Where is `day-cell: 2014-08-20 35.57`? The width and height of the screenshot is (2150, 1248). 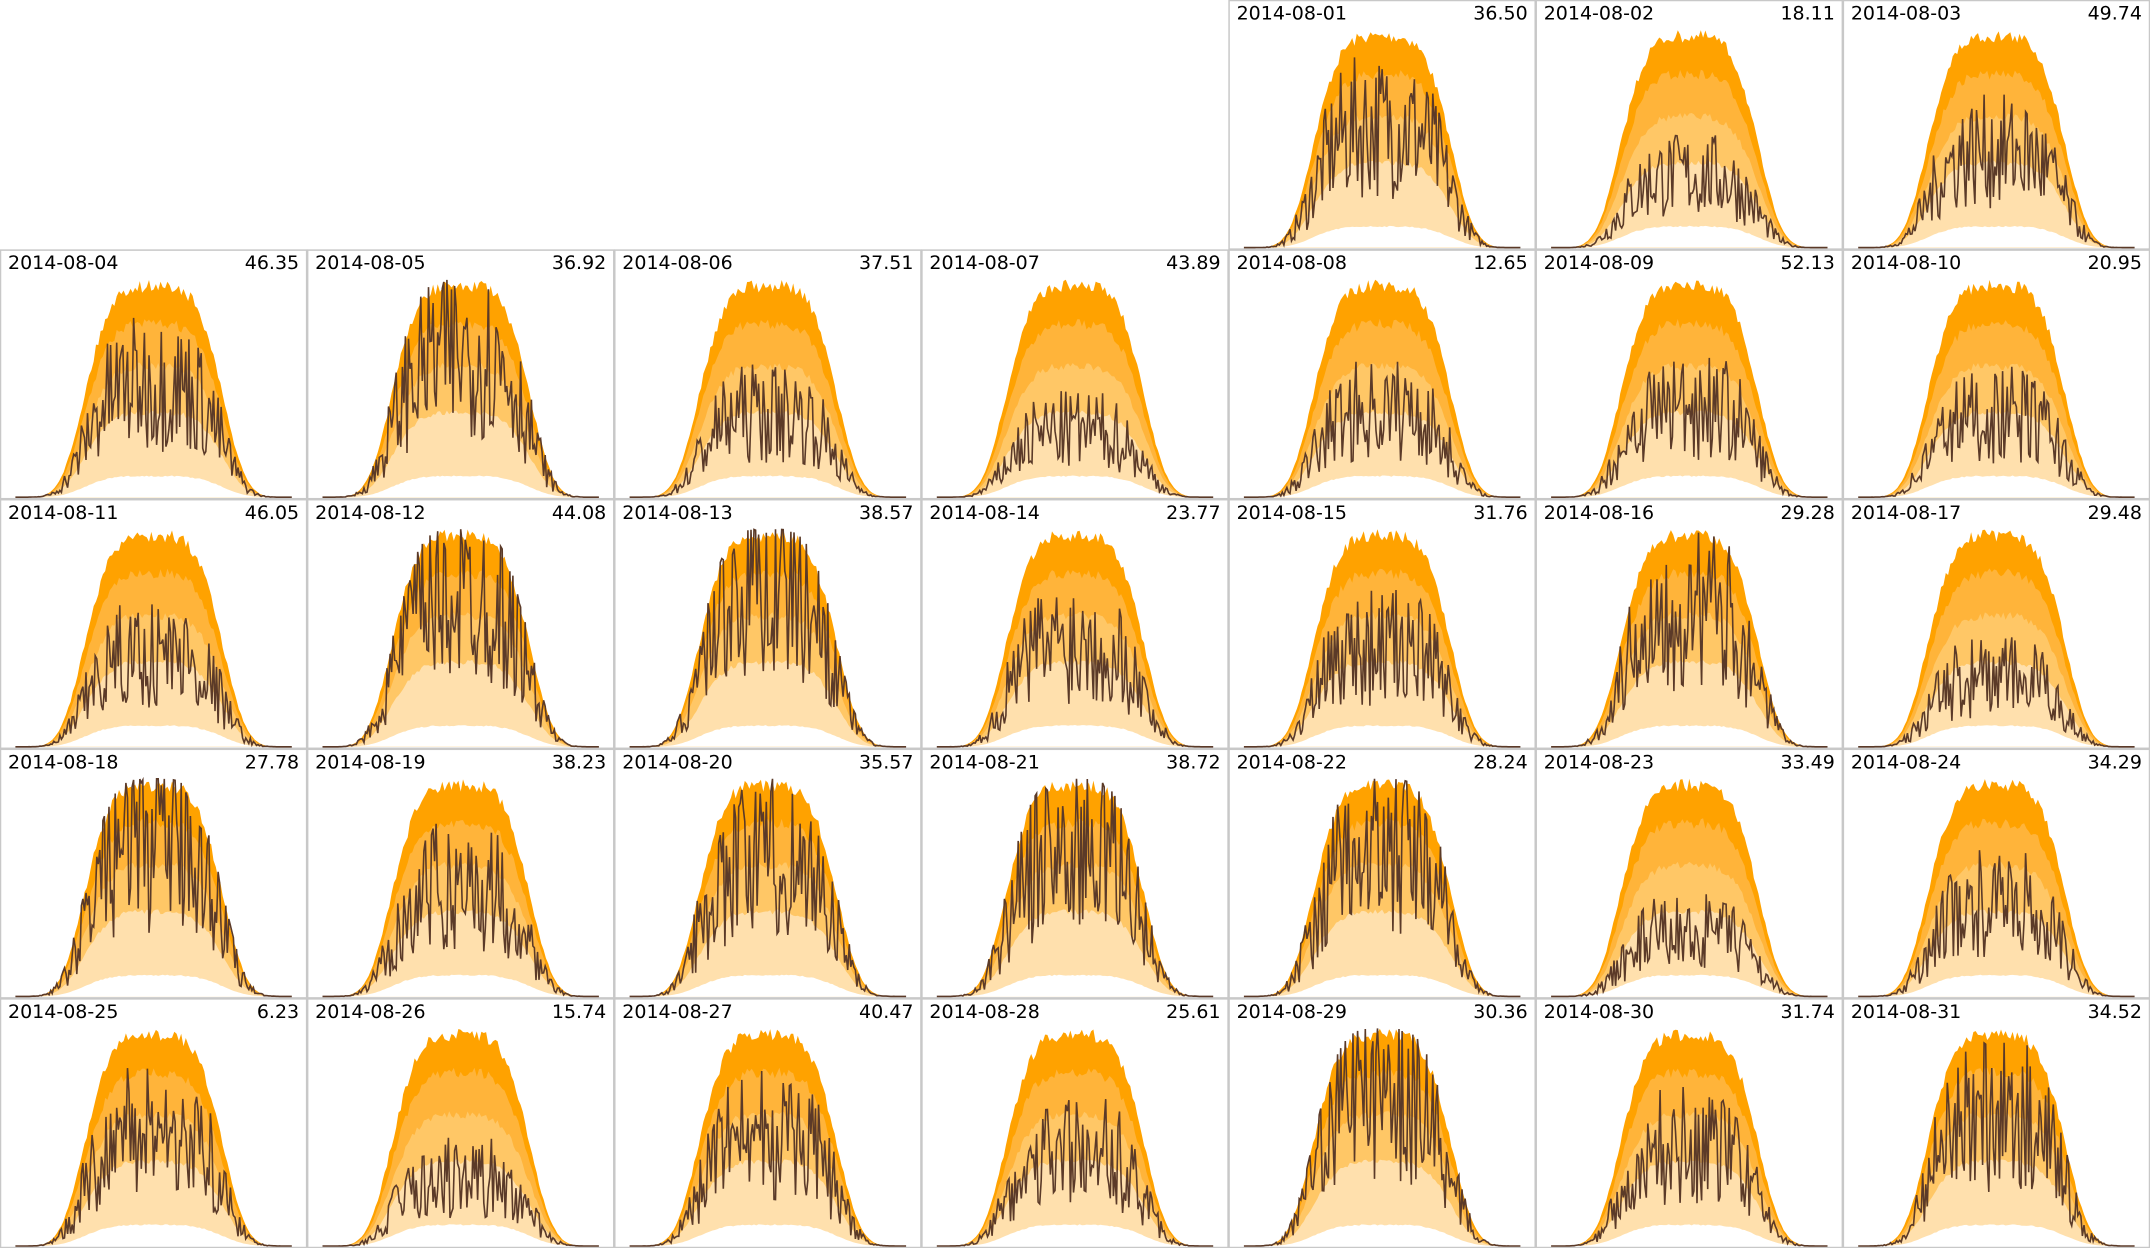
day-cell: 2014-08-20 35.57 is located at coordinates (768, 873).